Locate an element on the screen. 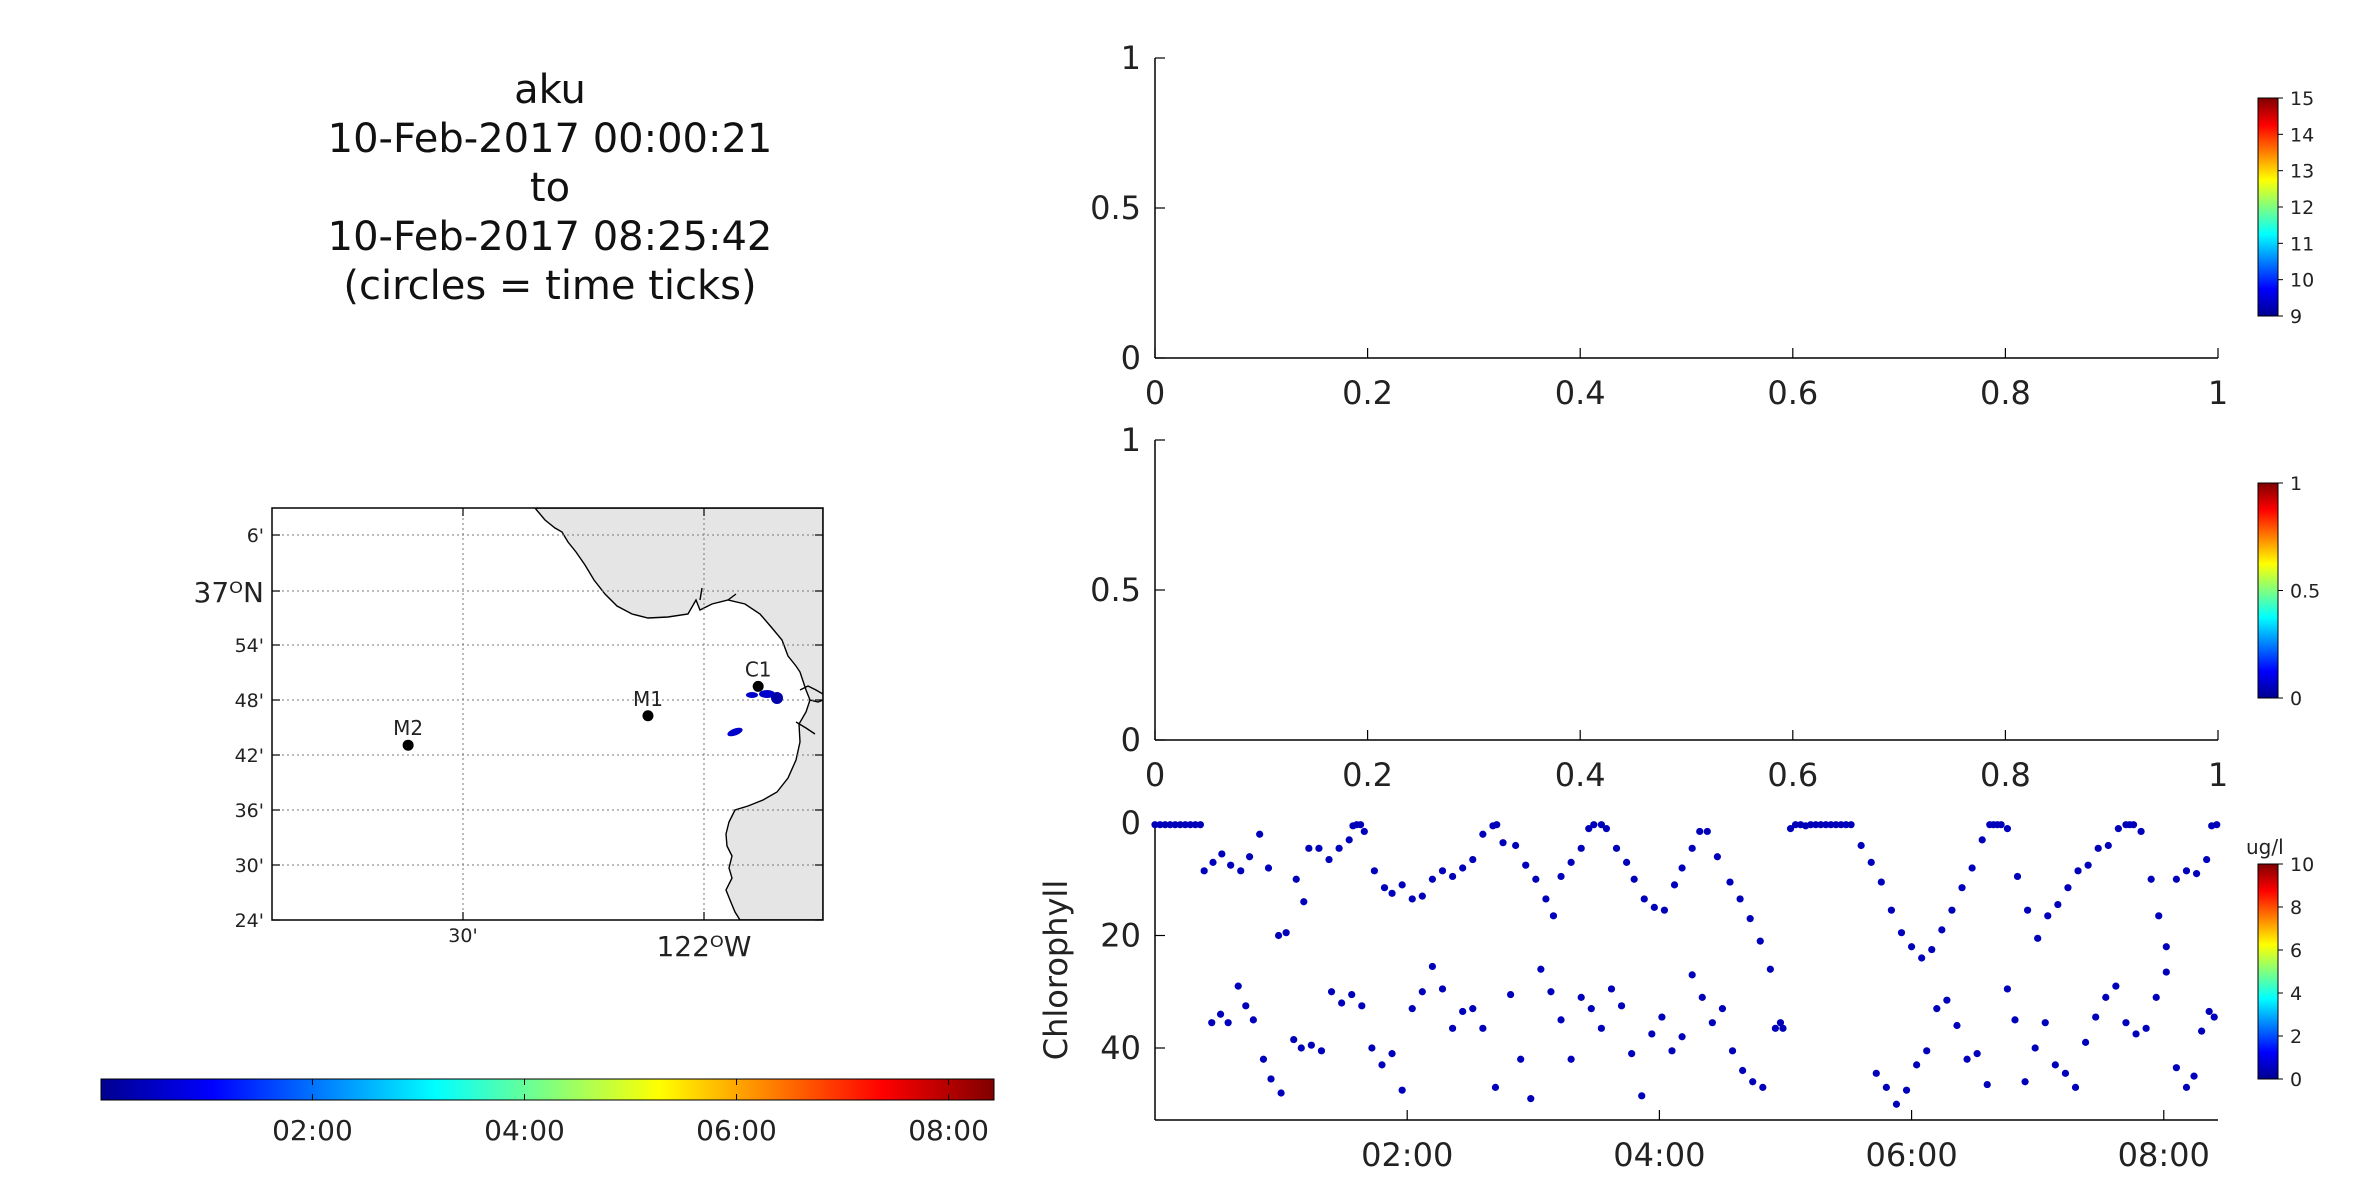  time-colorbar-tick-label: 06:00 is located at coordinates (736, 1130).